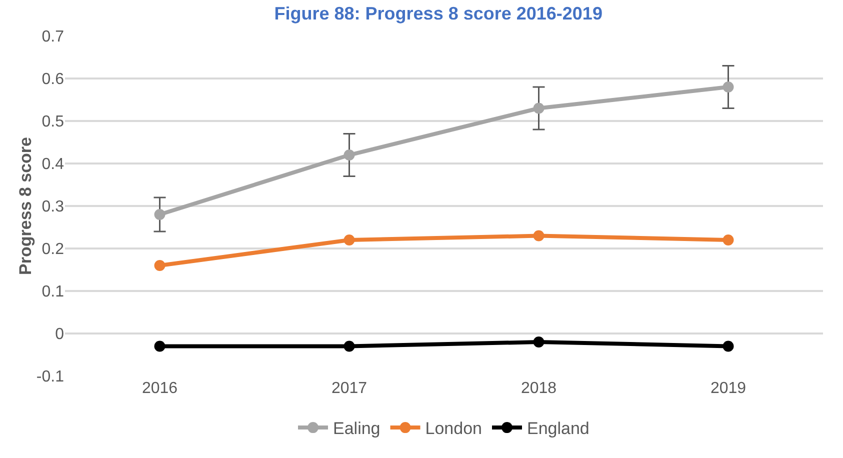 Image resolution: width=843 pixels, height=458 pixels. Describe the element at coordinates (349, 388) in the screenshot. I see `x-tick-label: 2017` at that location.